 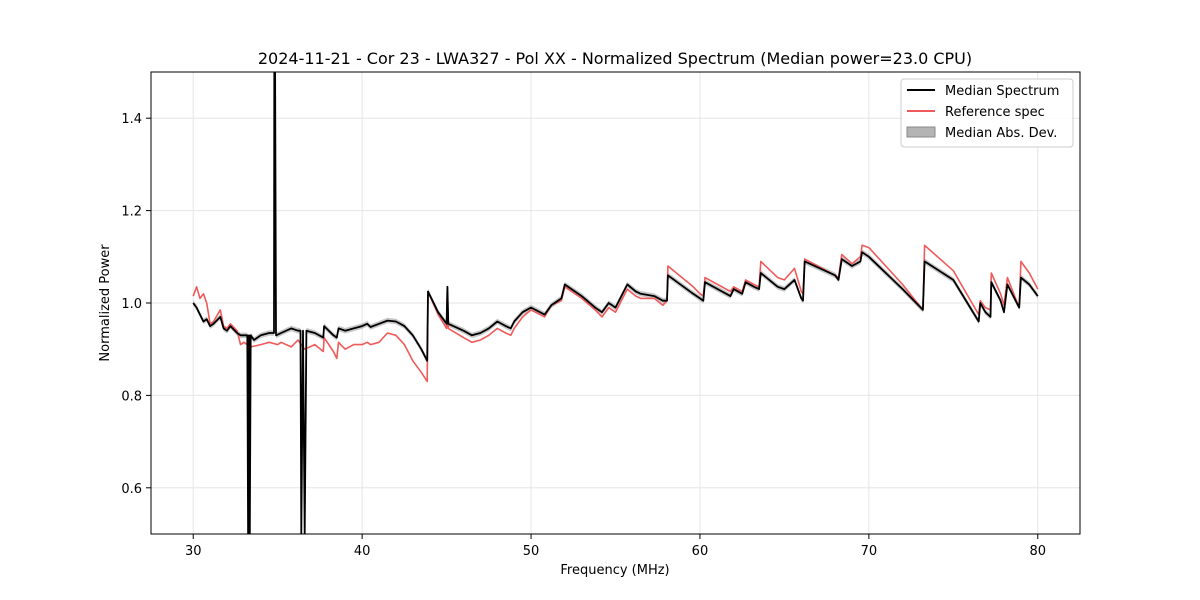 What do you see at coordinates (131, 304) in the screenshot?
I see `y-tick-label: 1.0` at bounding box center [131, 304].